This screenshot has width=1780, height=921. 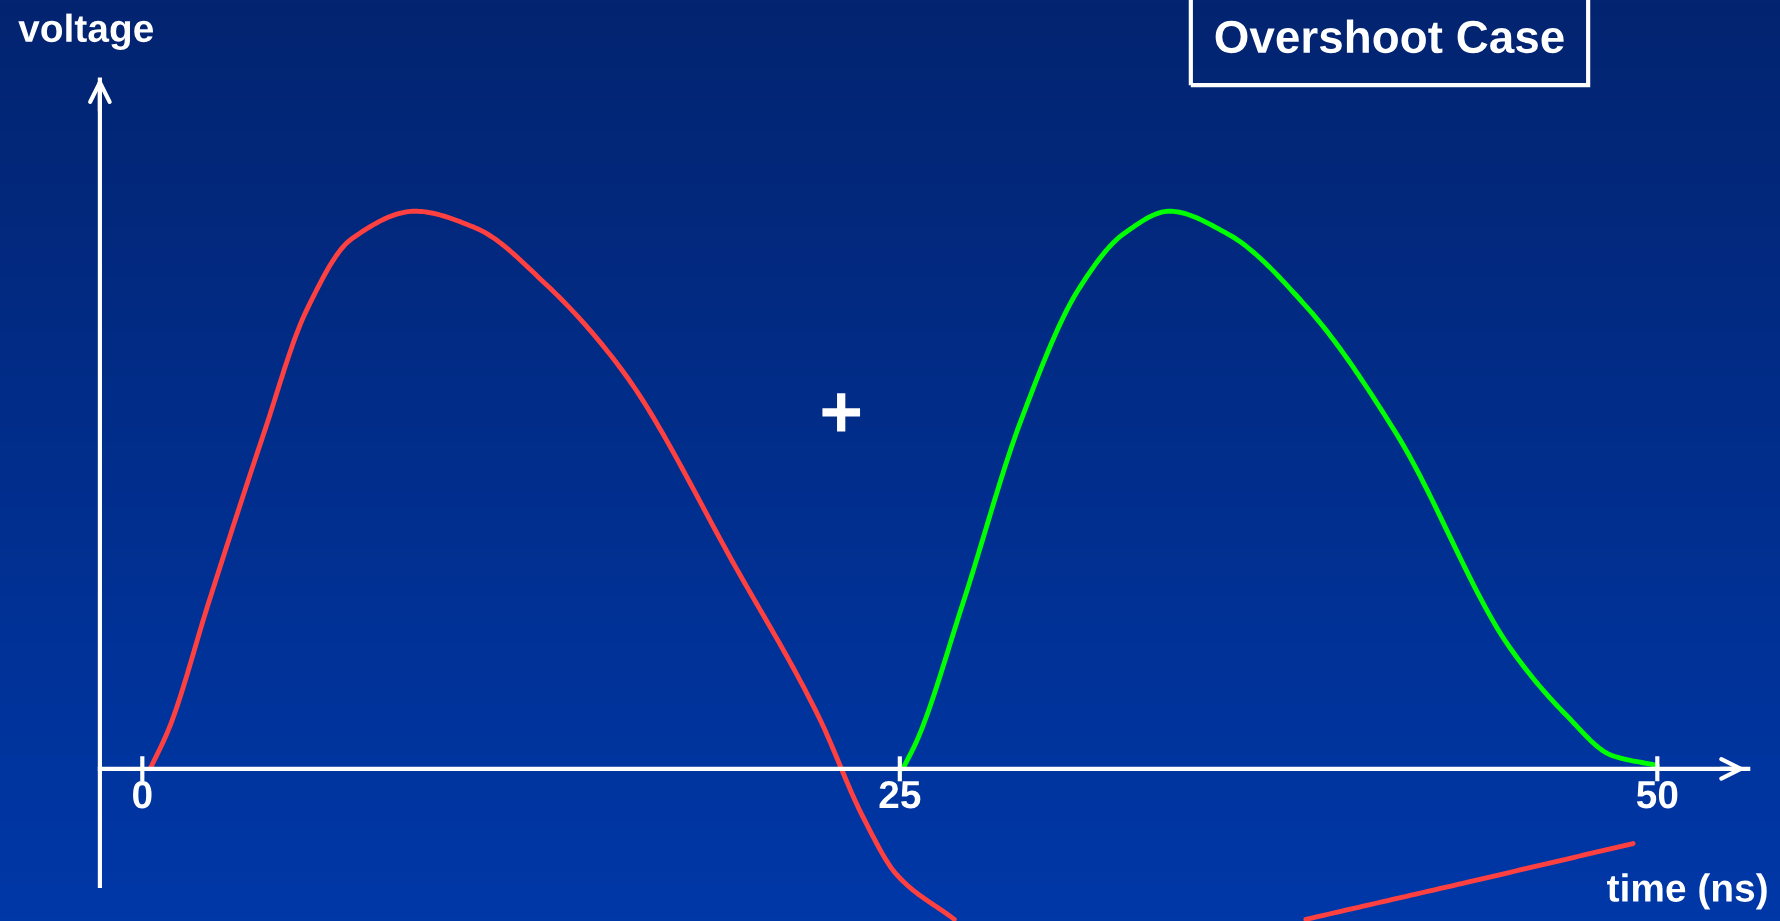 What do you see at coordinates (1687, 891) in the screenshot?
I see `x-axis-title: time (ns)` at bounding box center [1687, 891].